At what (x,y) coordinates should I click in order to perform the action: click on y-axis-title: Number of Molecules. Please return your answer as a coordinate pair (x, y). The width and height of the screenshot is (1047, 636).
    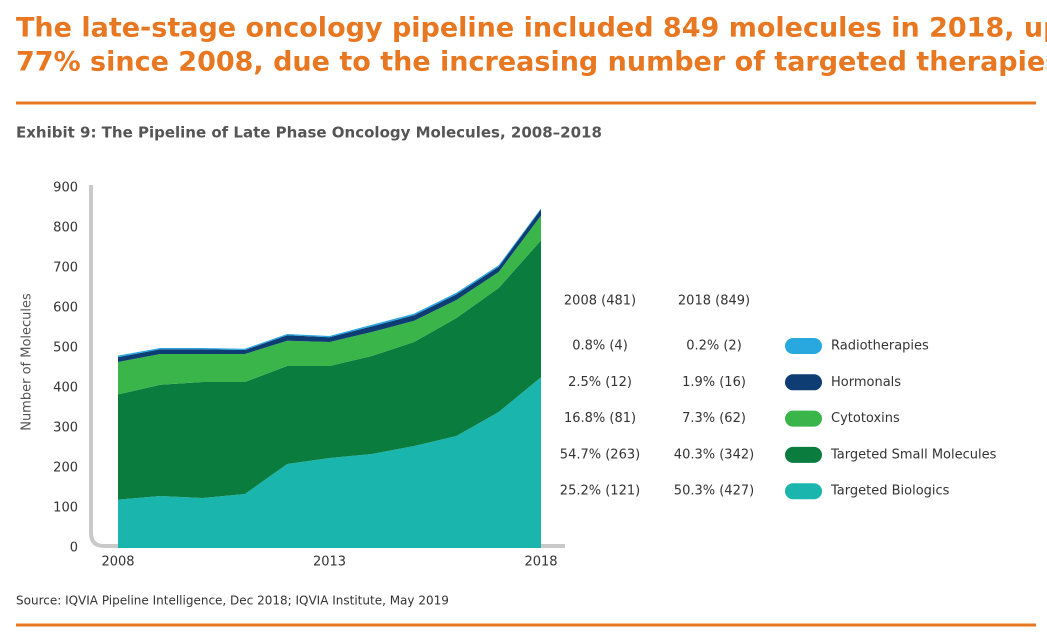
    Looking at the image, I should click on (27, 362).